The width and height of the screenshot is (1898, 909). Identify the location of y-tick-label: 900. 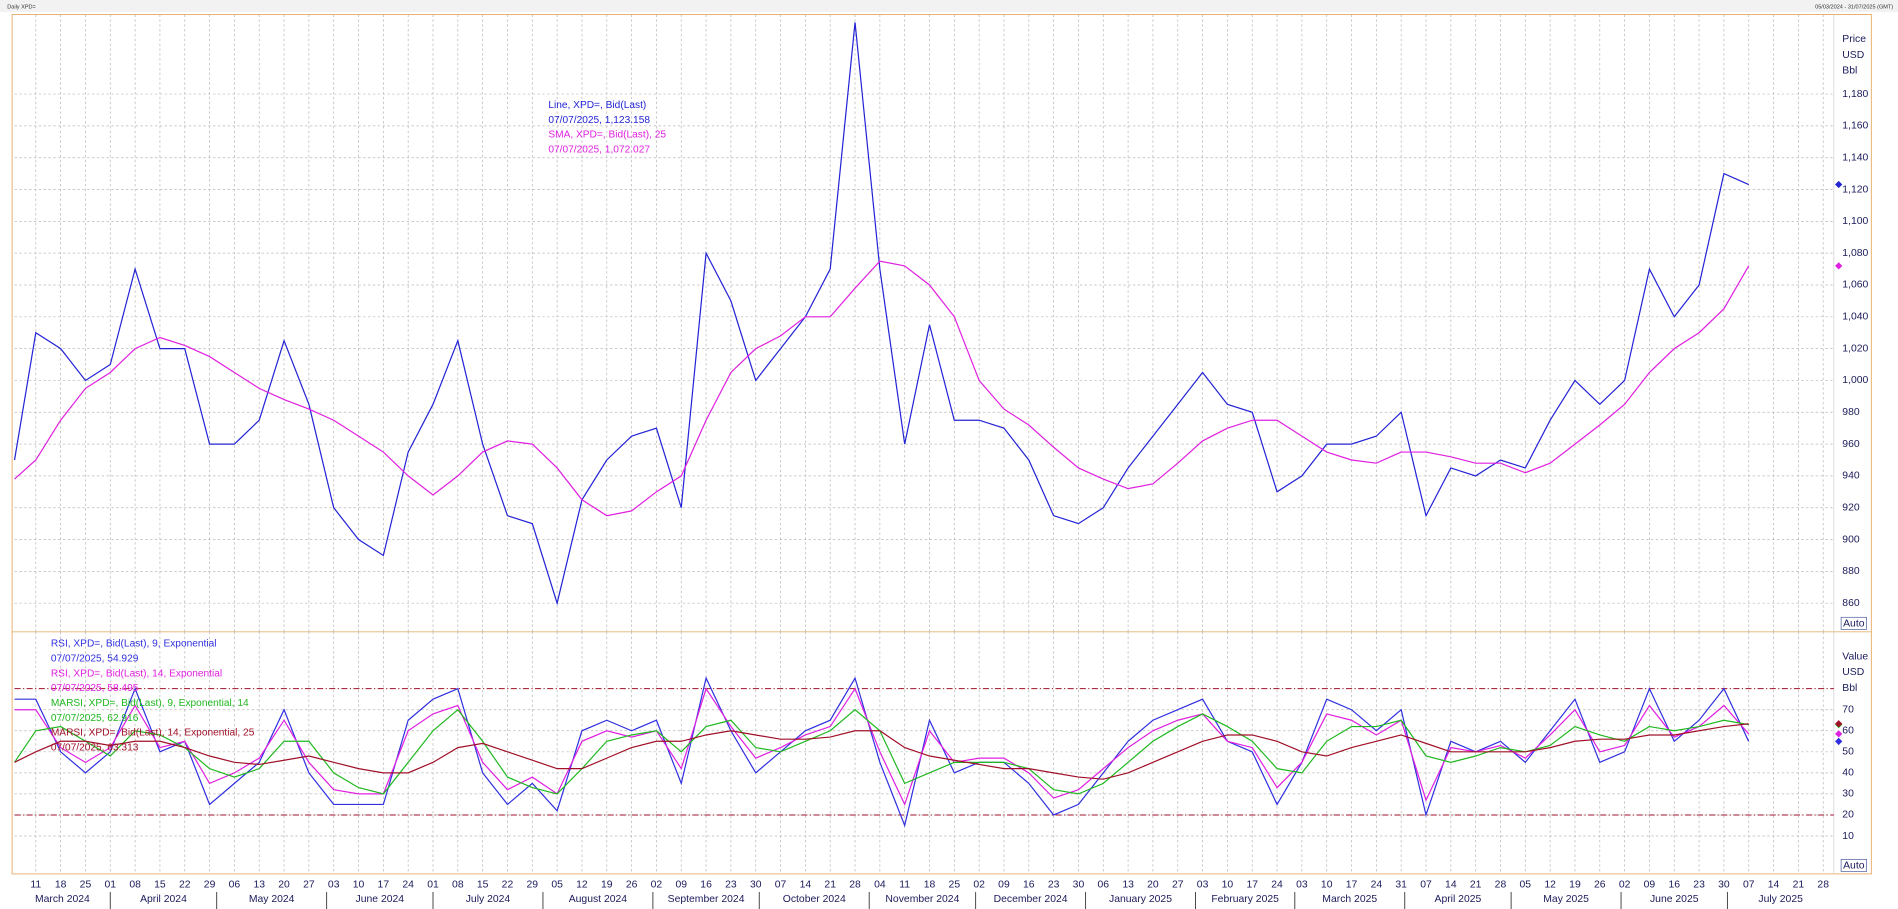
(1851, 539).